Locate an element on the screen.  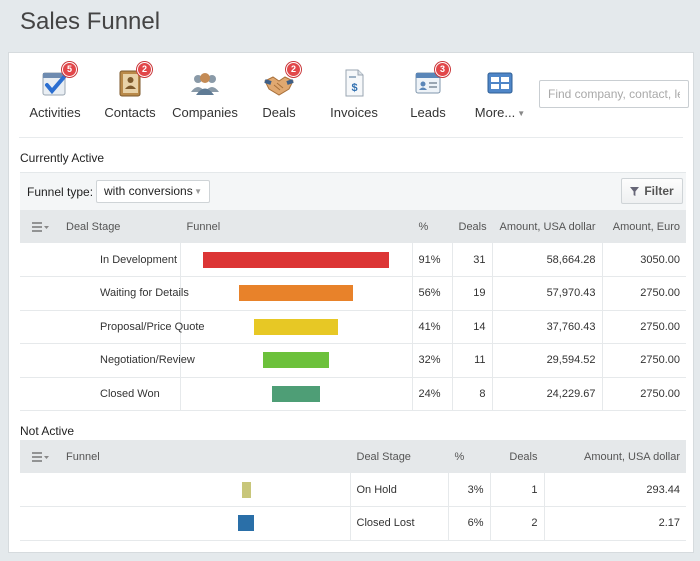
table-row: Waiting for Details 56% 19 57,970.43 2750.00 is located at coordinates (353, 293).